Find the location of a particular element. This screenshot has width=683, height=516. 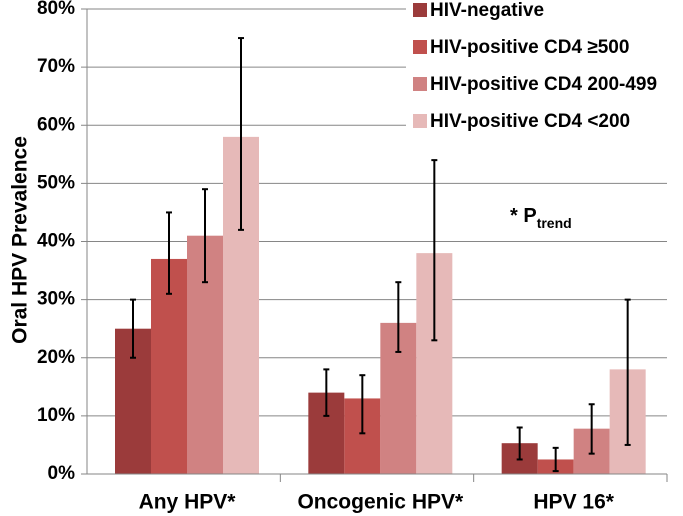

y-tick-label: 10% is located at coordinates (56, 415).